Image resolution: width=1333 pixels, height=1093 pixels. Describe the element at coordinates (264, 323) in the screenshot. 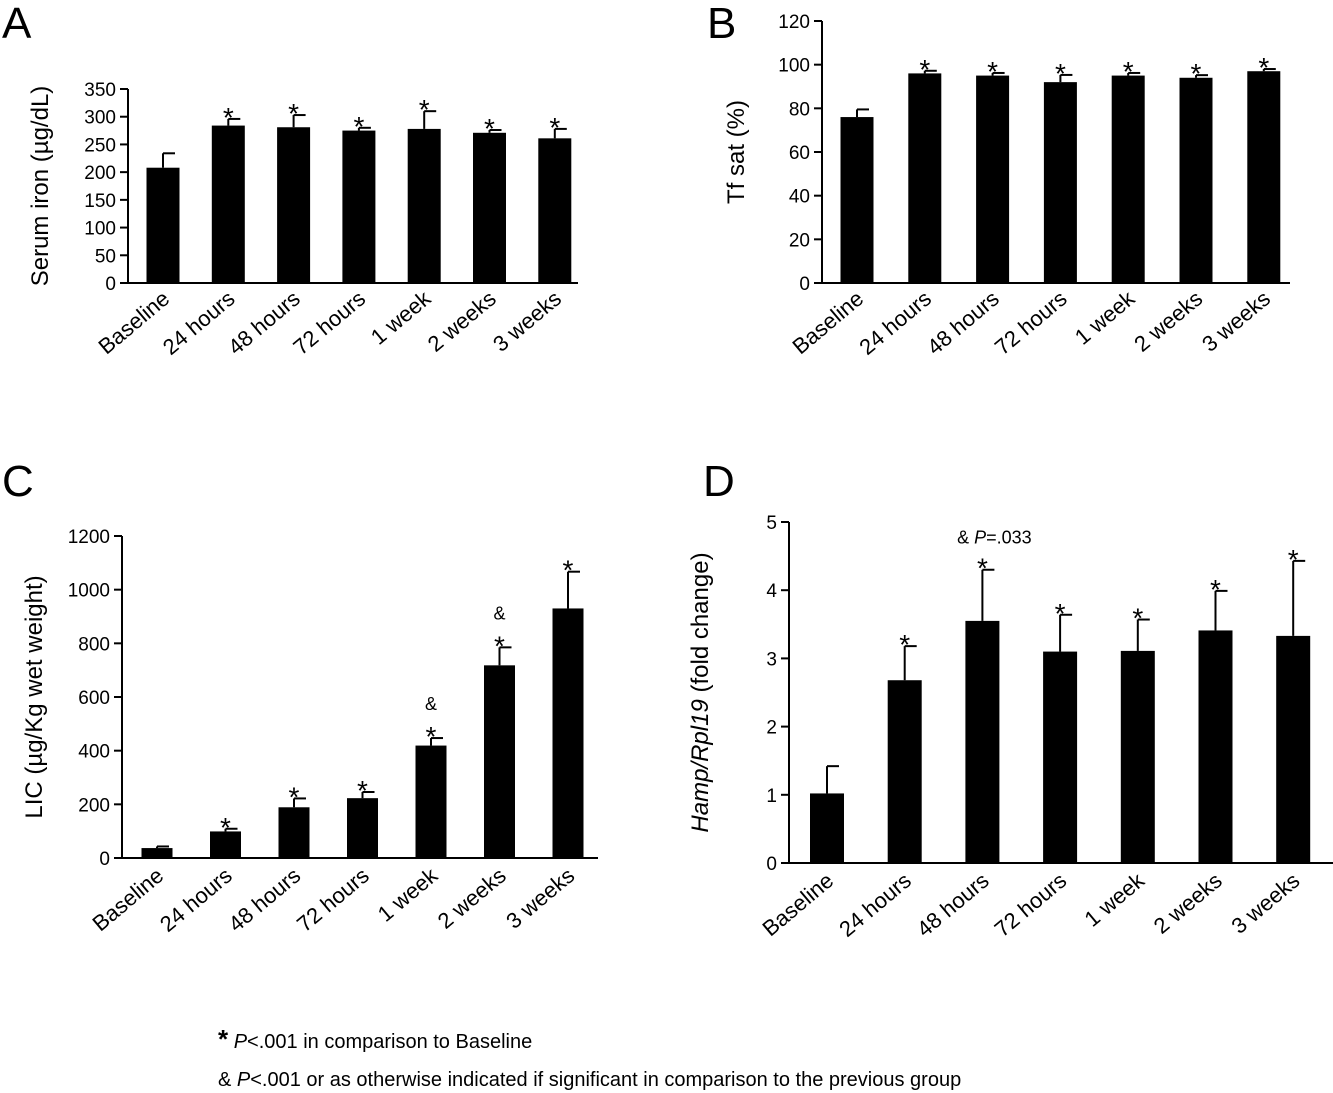

I see `category-label-a: 48 hours` at that location.